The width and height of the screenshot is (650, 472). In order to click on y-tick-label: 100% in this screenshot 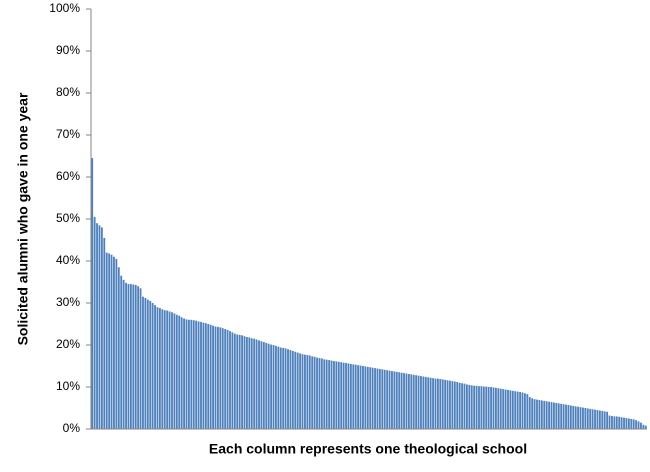, I will do `click(64, 8)`.